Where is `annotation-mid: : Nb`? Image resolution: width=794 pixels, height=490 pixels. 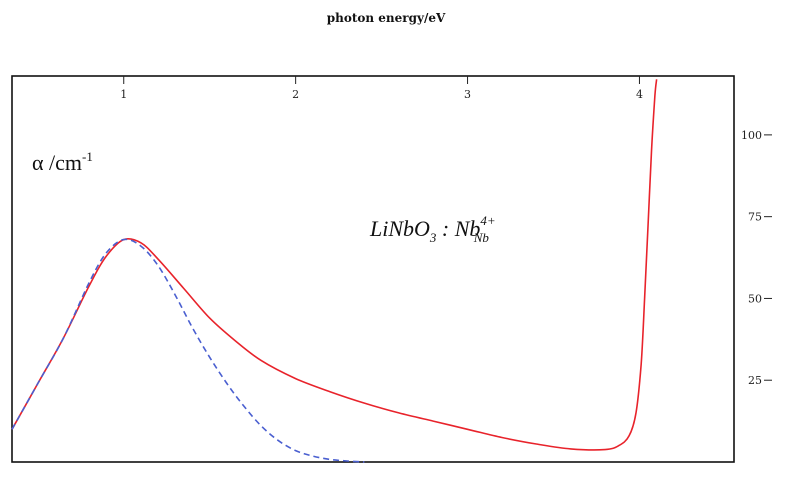
annotation-mid: : Nb is located at coordinates (458, 228).